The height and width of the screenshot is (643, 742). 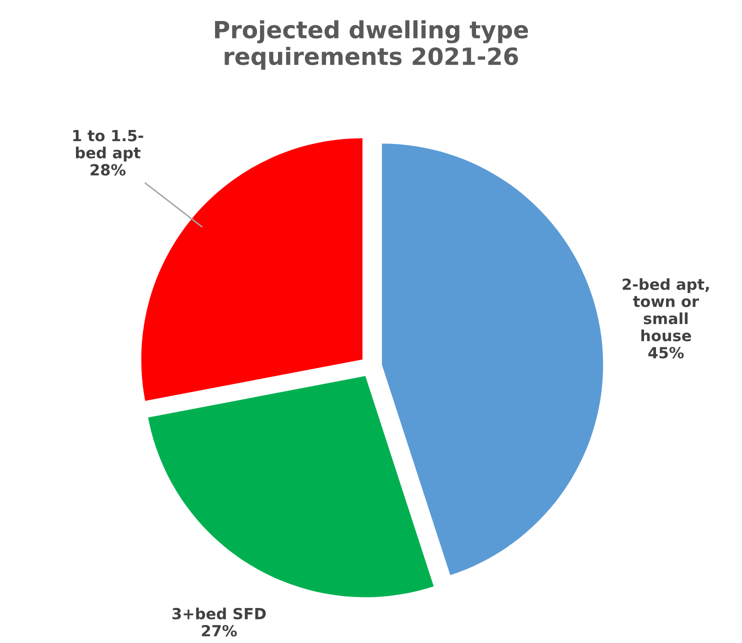 What do you see at coordinates (666, 352) in the screenshot?
I see `data-label: 45%` at bounding box center [666, 352].